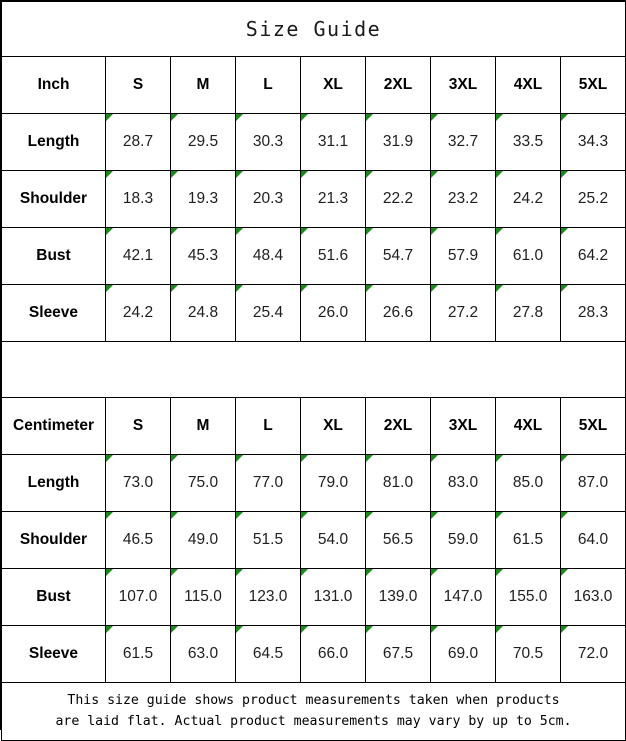  What do you see at coordinates (592, 597) in the screenshot?
I see `cell-cm-bust-5xl: 163.0` at bounding box center [592, 597].